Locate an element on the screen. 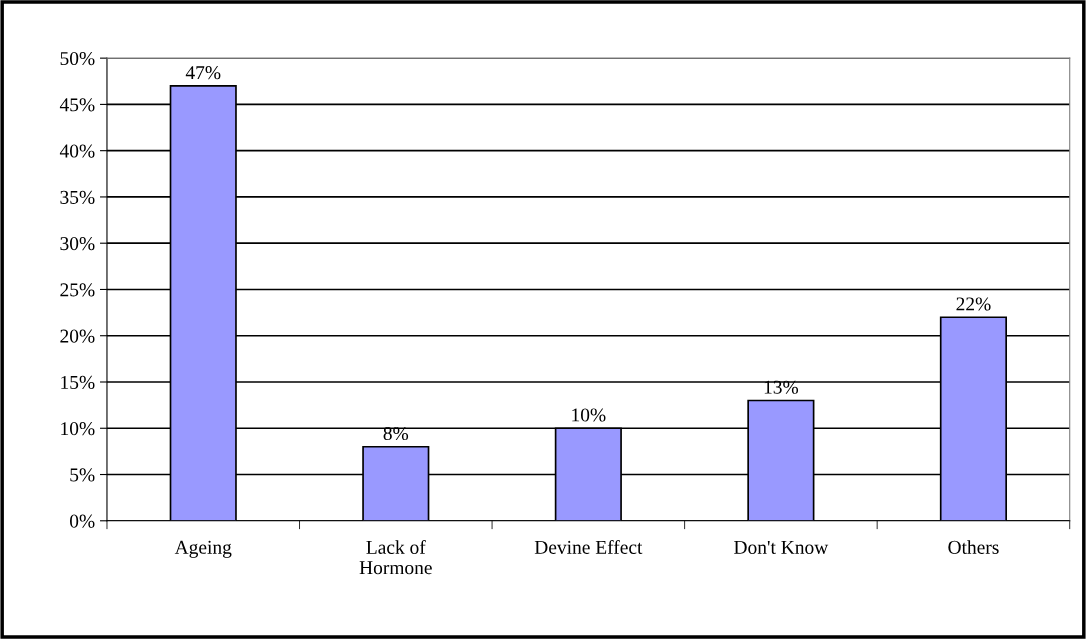  data-label: 10% is located at coordinates (589, 415).